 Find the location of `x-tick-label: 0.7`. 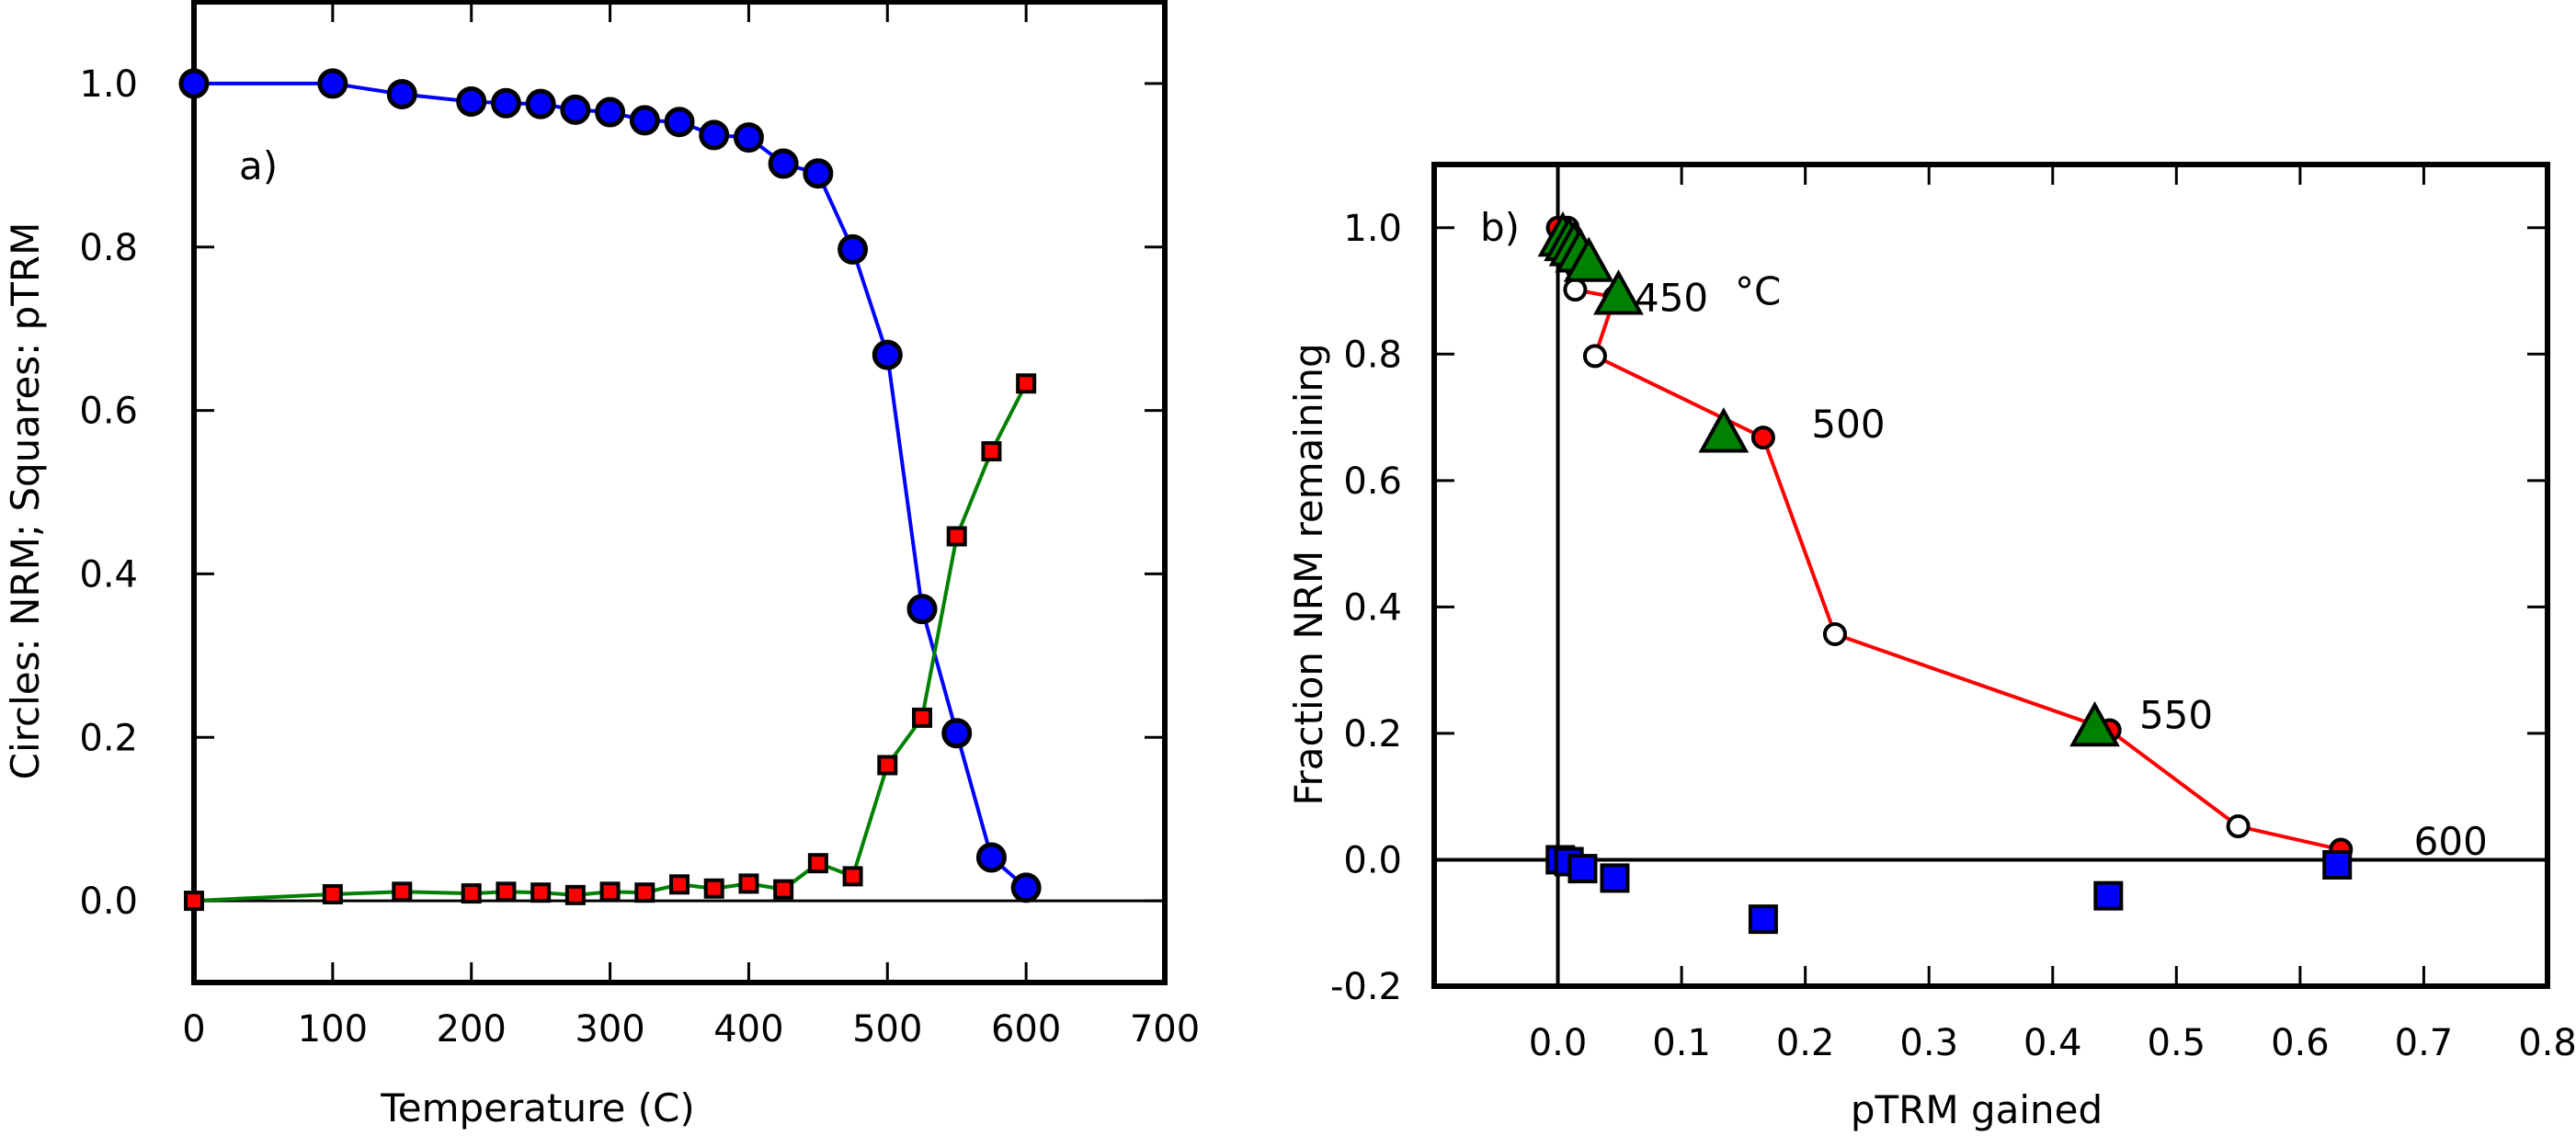

x-tick-label: 0.7 is located at coordinates (2424, 1043).